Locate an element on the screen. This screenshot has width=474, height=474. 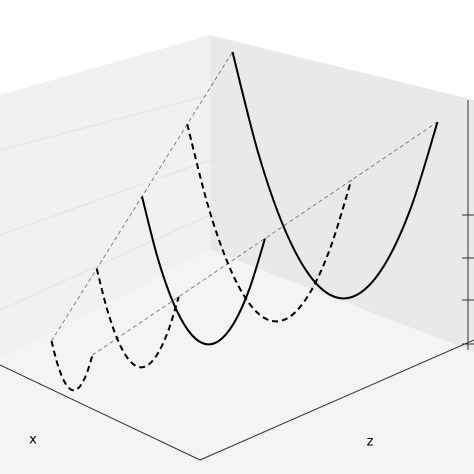
z-axis-line is located at coordinates (336, 400).